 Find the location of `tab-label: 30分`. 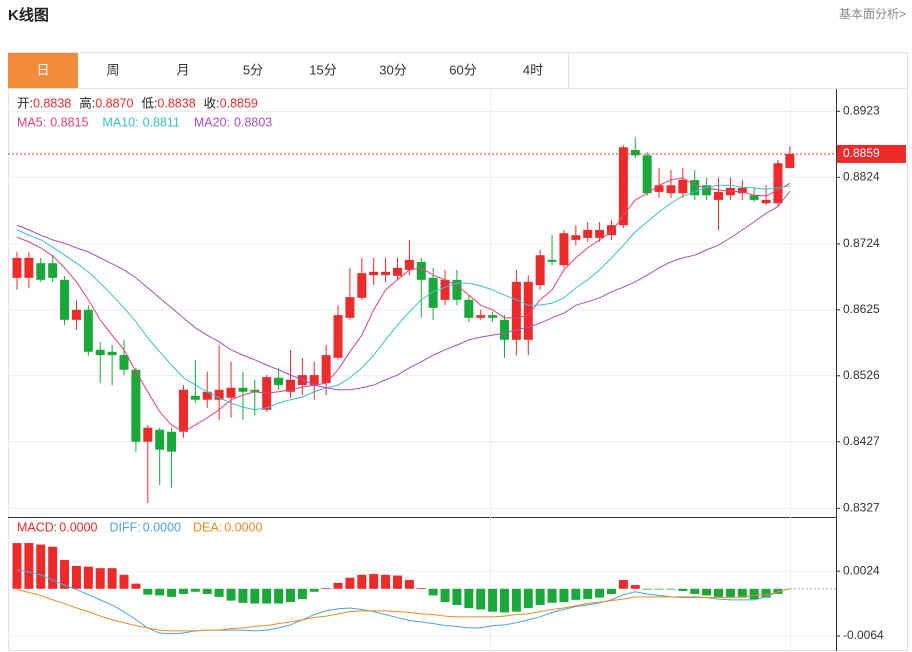

tab-label: 30分 is located at coordinates (392, 69).